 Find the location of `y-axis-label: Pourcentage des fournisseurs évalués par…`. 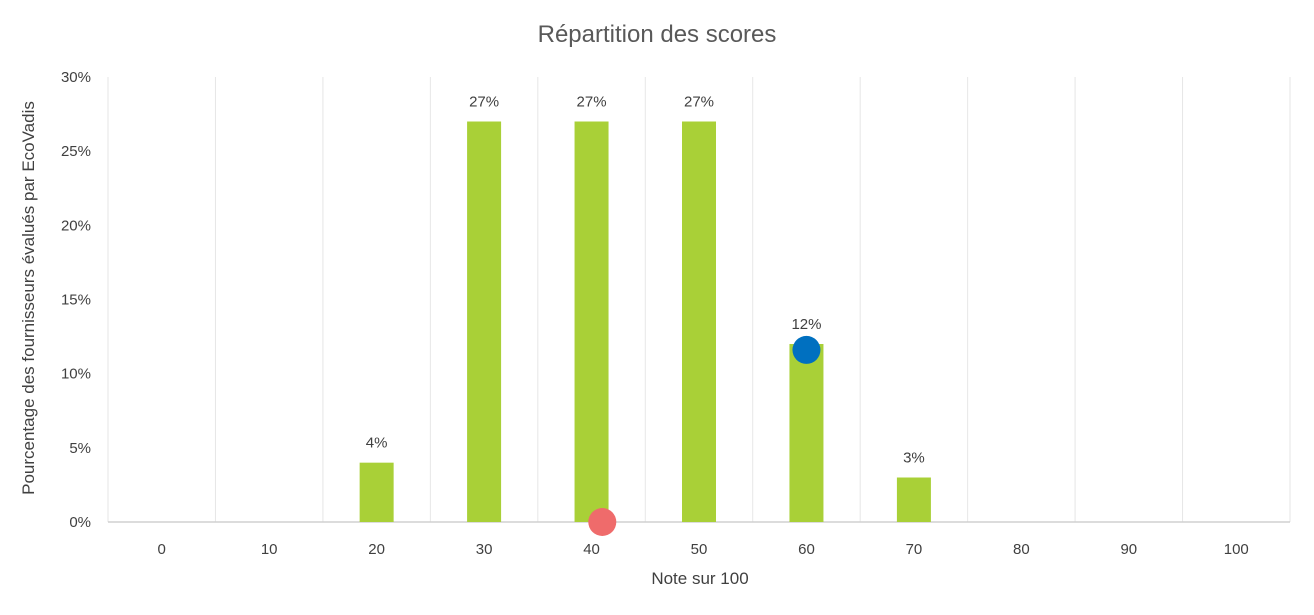

y-axis-label: Pourcentage des fournisseurs évalués par… is located at coordinates (28, 298).